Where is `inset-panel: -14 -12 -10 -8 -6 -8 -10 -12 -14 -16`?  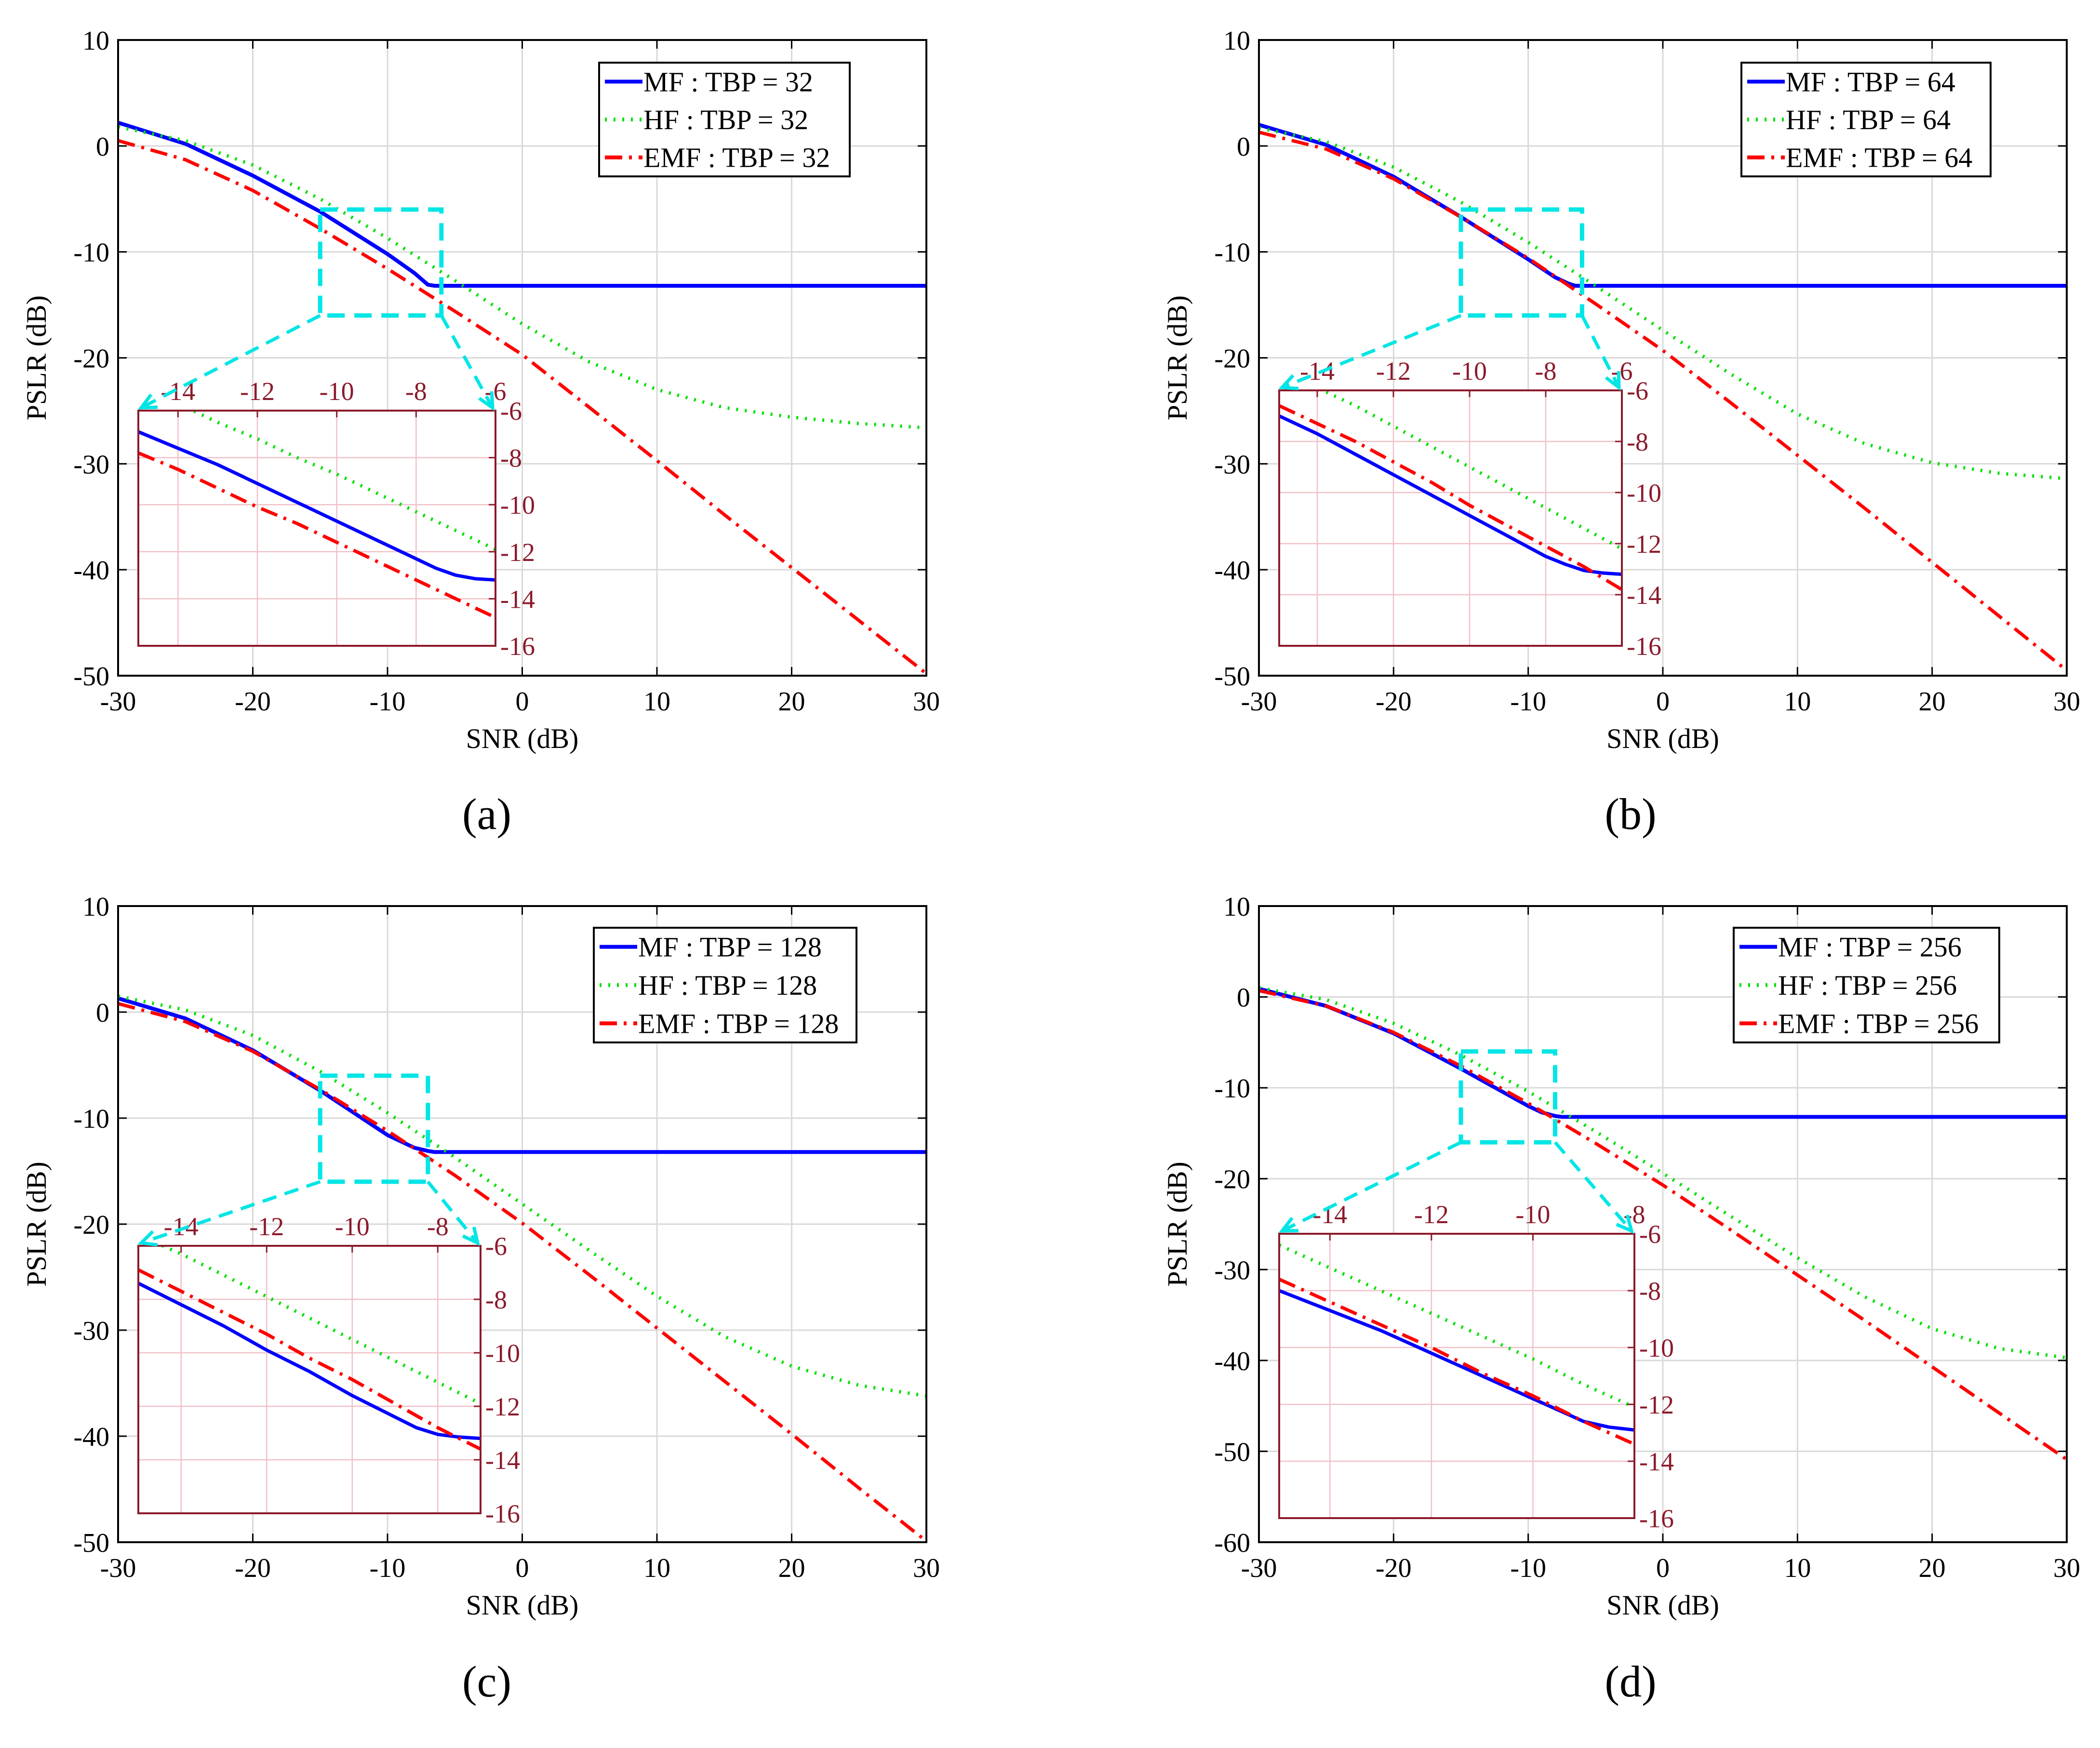 inset-panel: -14 -12 -10 -8 -6 -8 -10 -12 -14 -16 is located at coordinates (328, 1370).